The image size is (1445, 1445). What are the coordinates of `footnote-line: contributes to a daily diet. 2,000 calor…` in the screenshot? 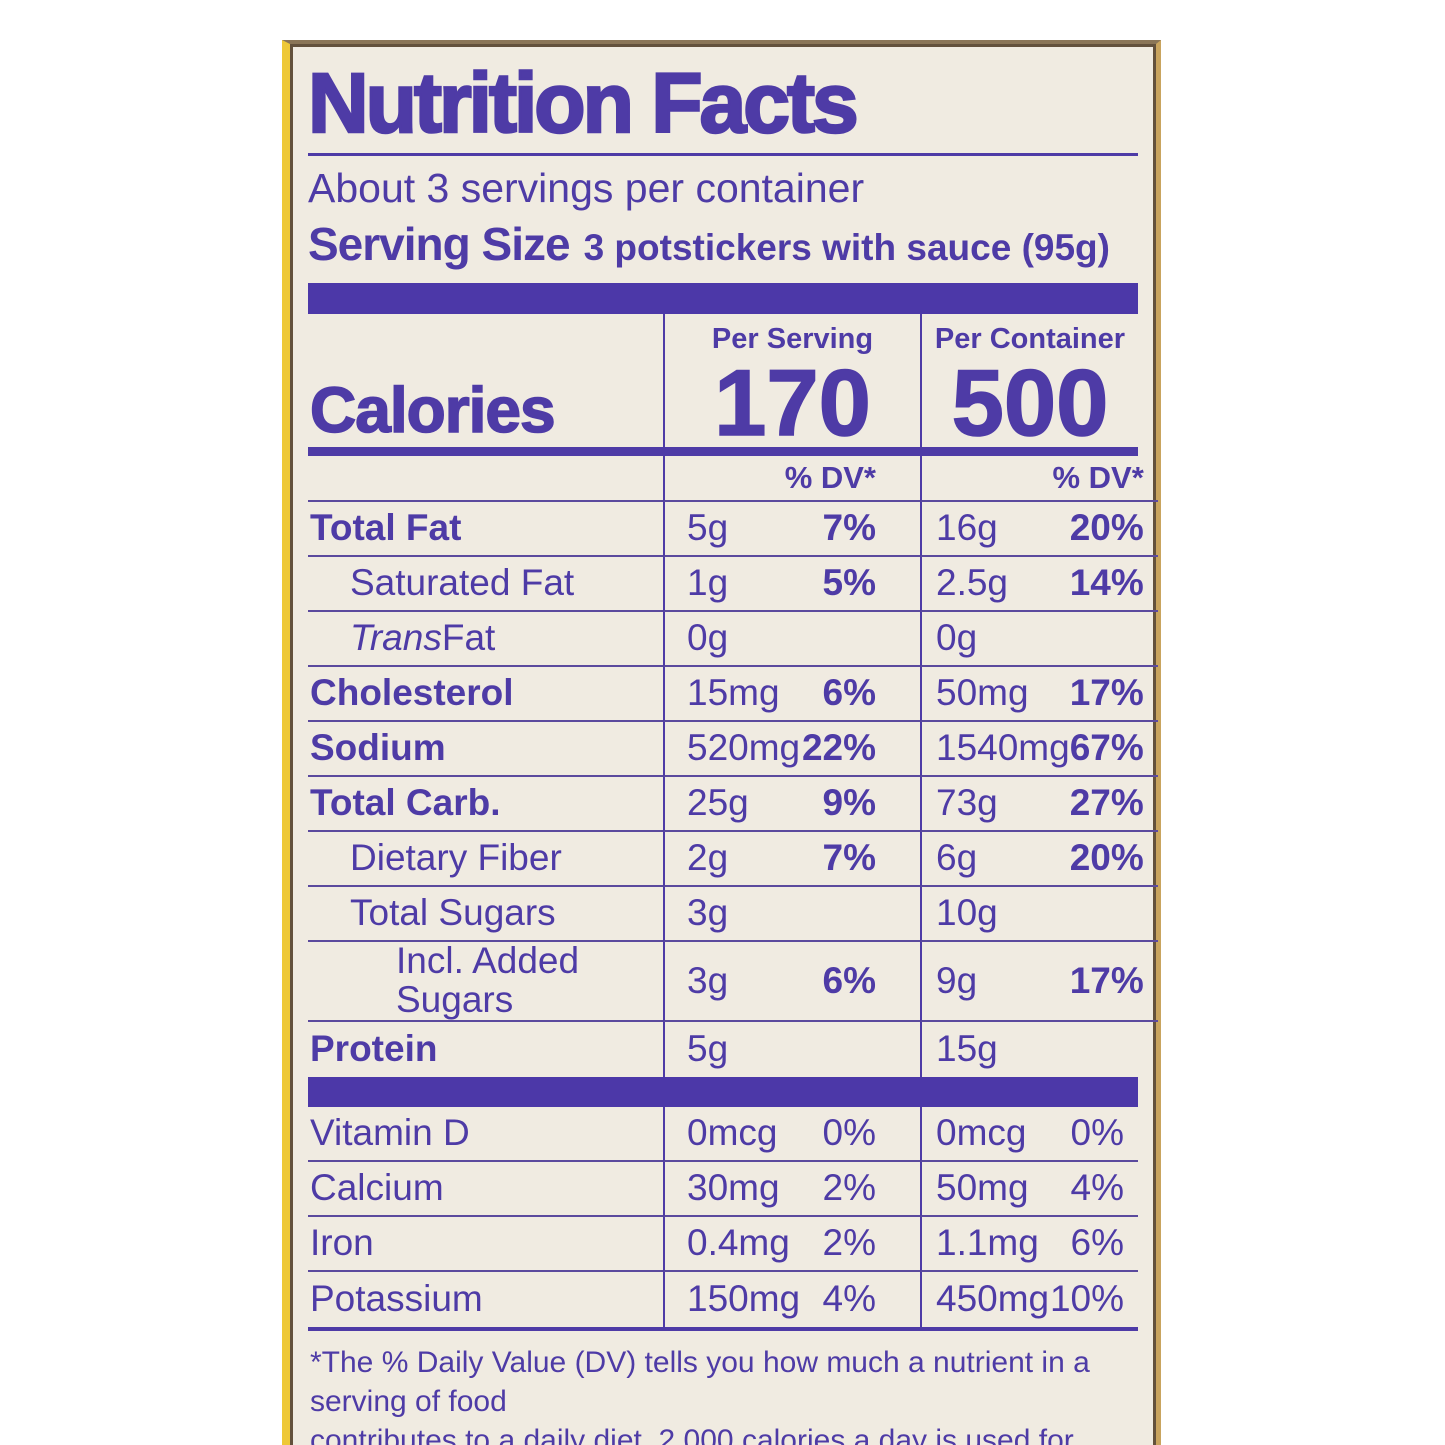 It's located at (692, 1434).